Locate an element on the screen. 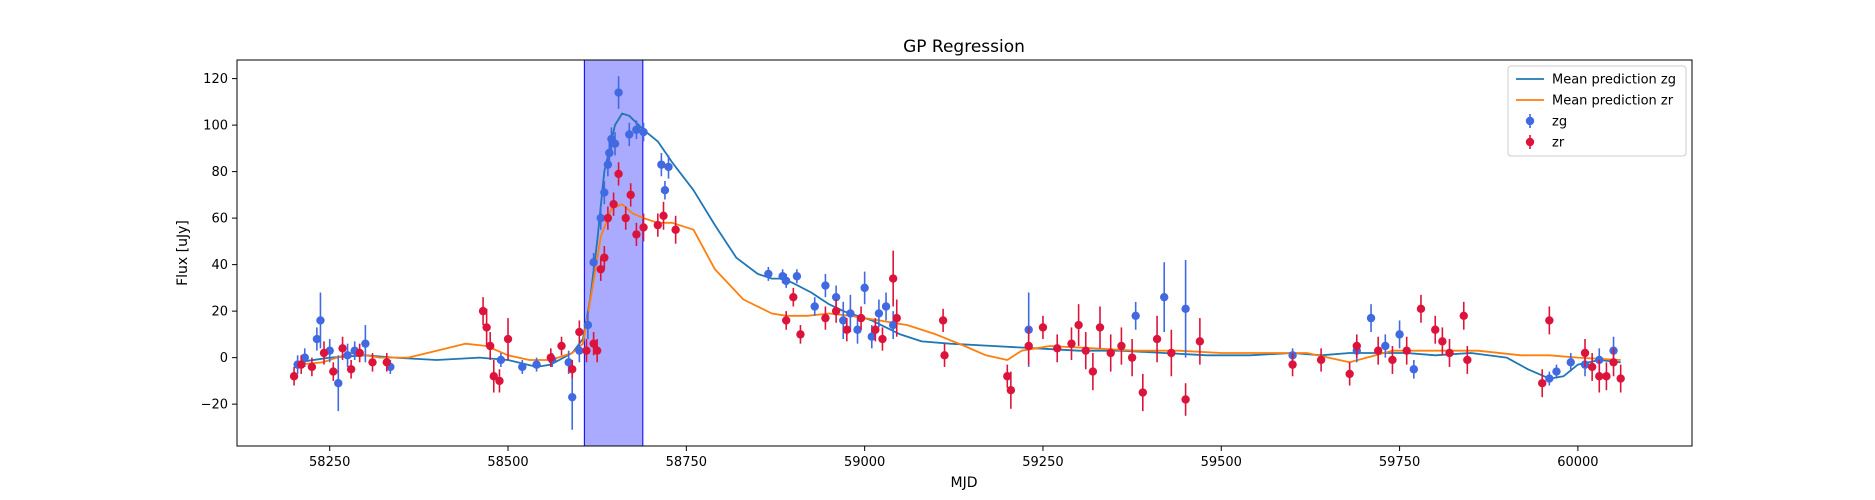 This screenshot has width=1875, height=500. legend-label: Mean prediction zg is located at coordinates (1614, 80).